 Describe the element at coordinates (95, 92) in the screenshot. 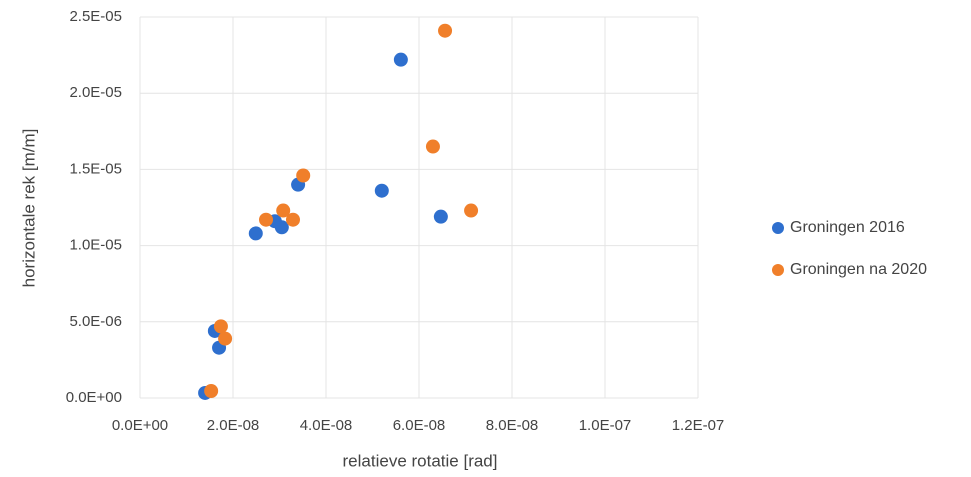

I see `y-tick-label: 2.0E-05` at that location.